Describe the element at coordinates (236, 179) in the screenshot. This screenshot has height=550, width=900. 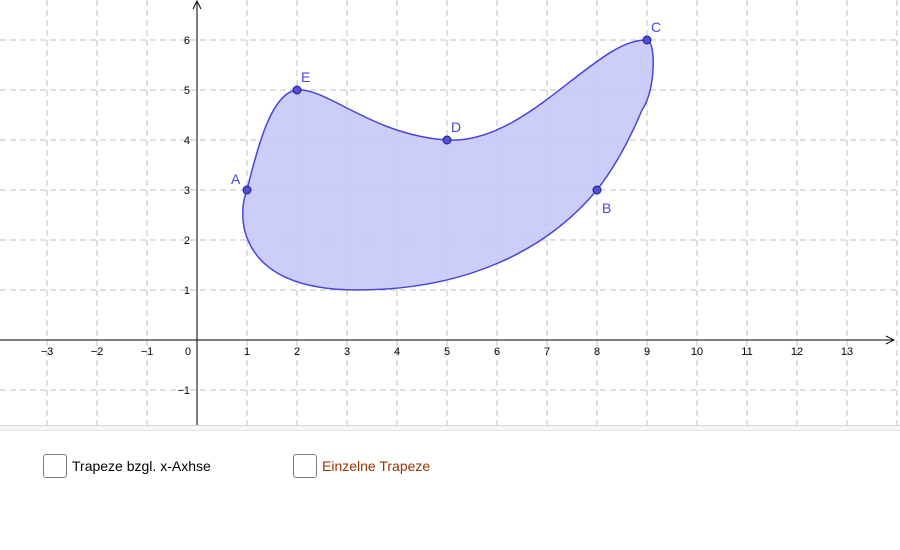
I see `point-label-a: A` at that location.